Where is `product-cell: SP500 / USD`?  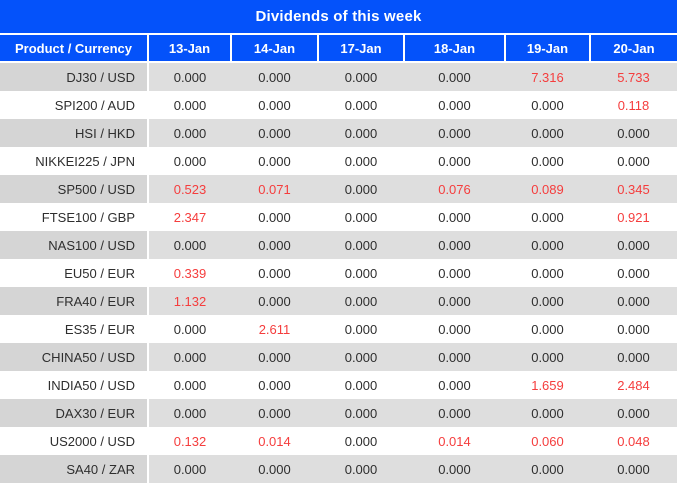 product-cell: SP500 / USD is located at coordinates (74, 189).